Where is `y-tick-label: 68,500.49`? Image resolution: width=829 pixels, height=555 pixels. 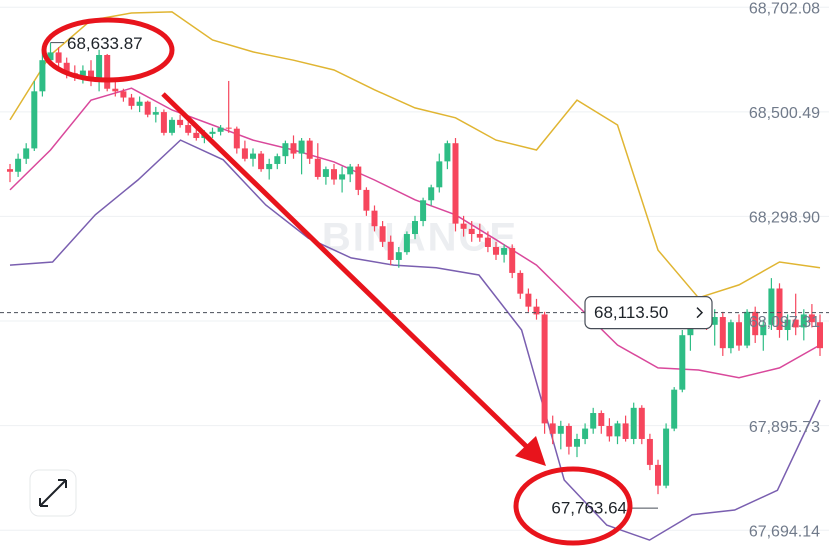
y-tick-label: 68,500.49 is located at coordinates (784, 113).